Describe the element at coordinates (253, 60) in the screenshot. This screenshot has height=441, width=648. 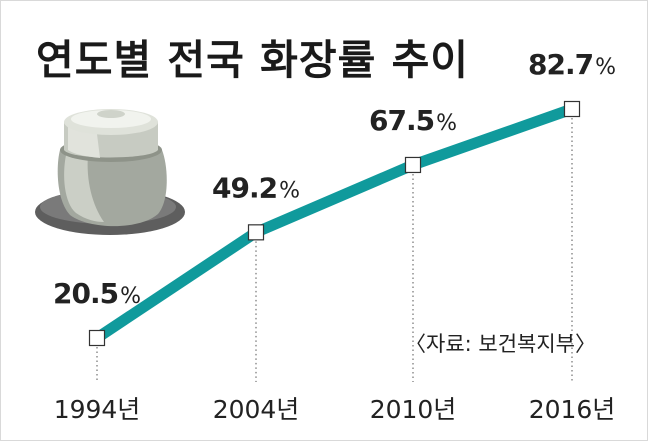
I see `chart-title: 연도별 전국 화장률 추이` at that location.